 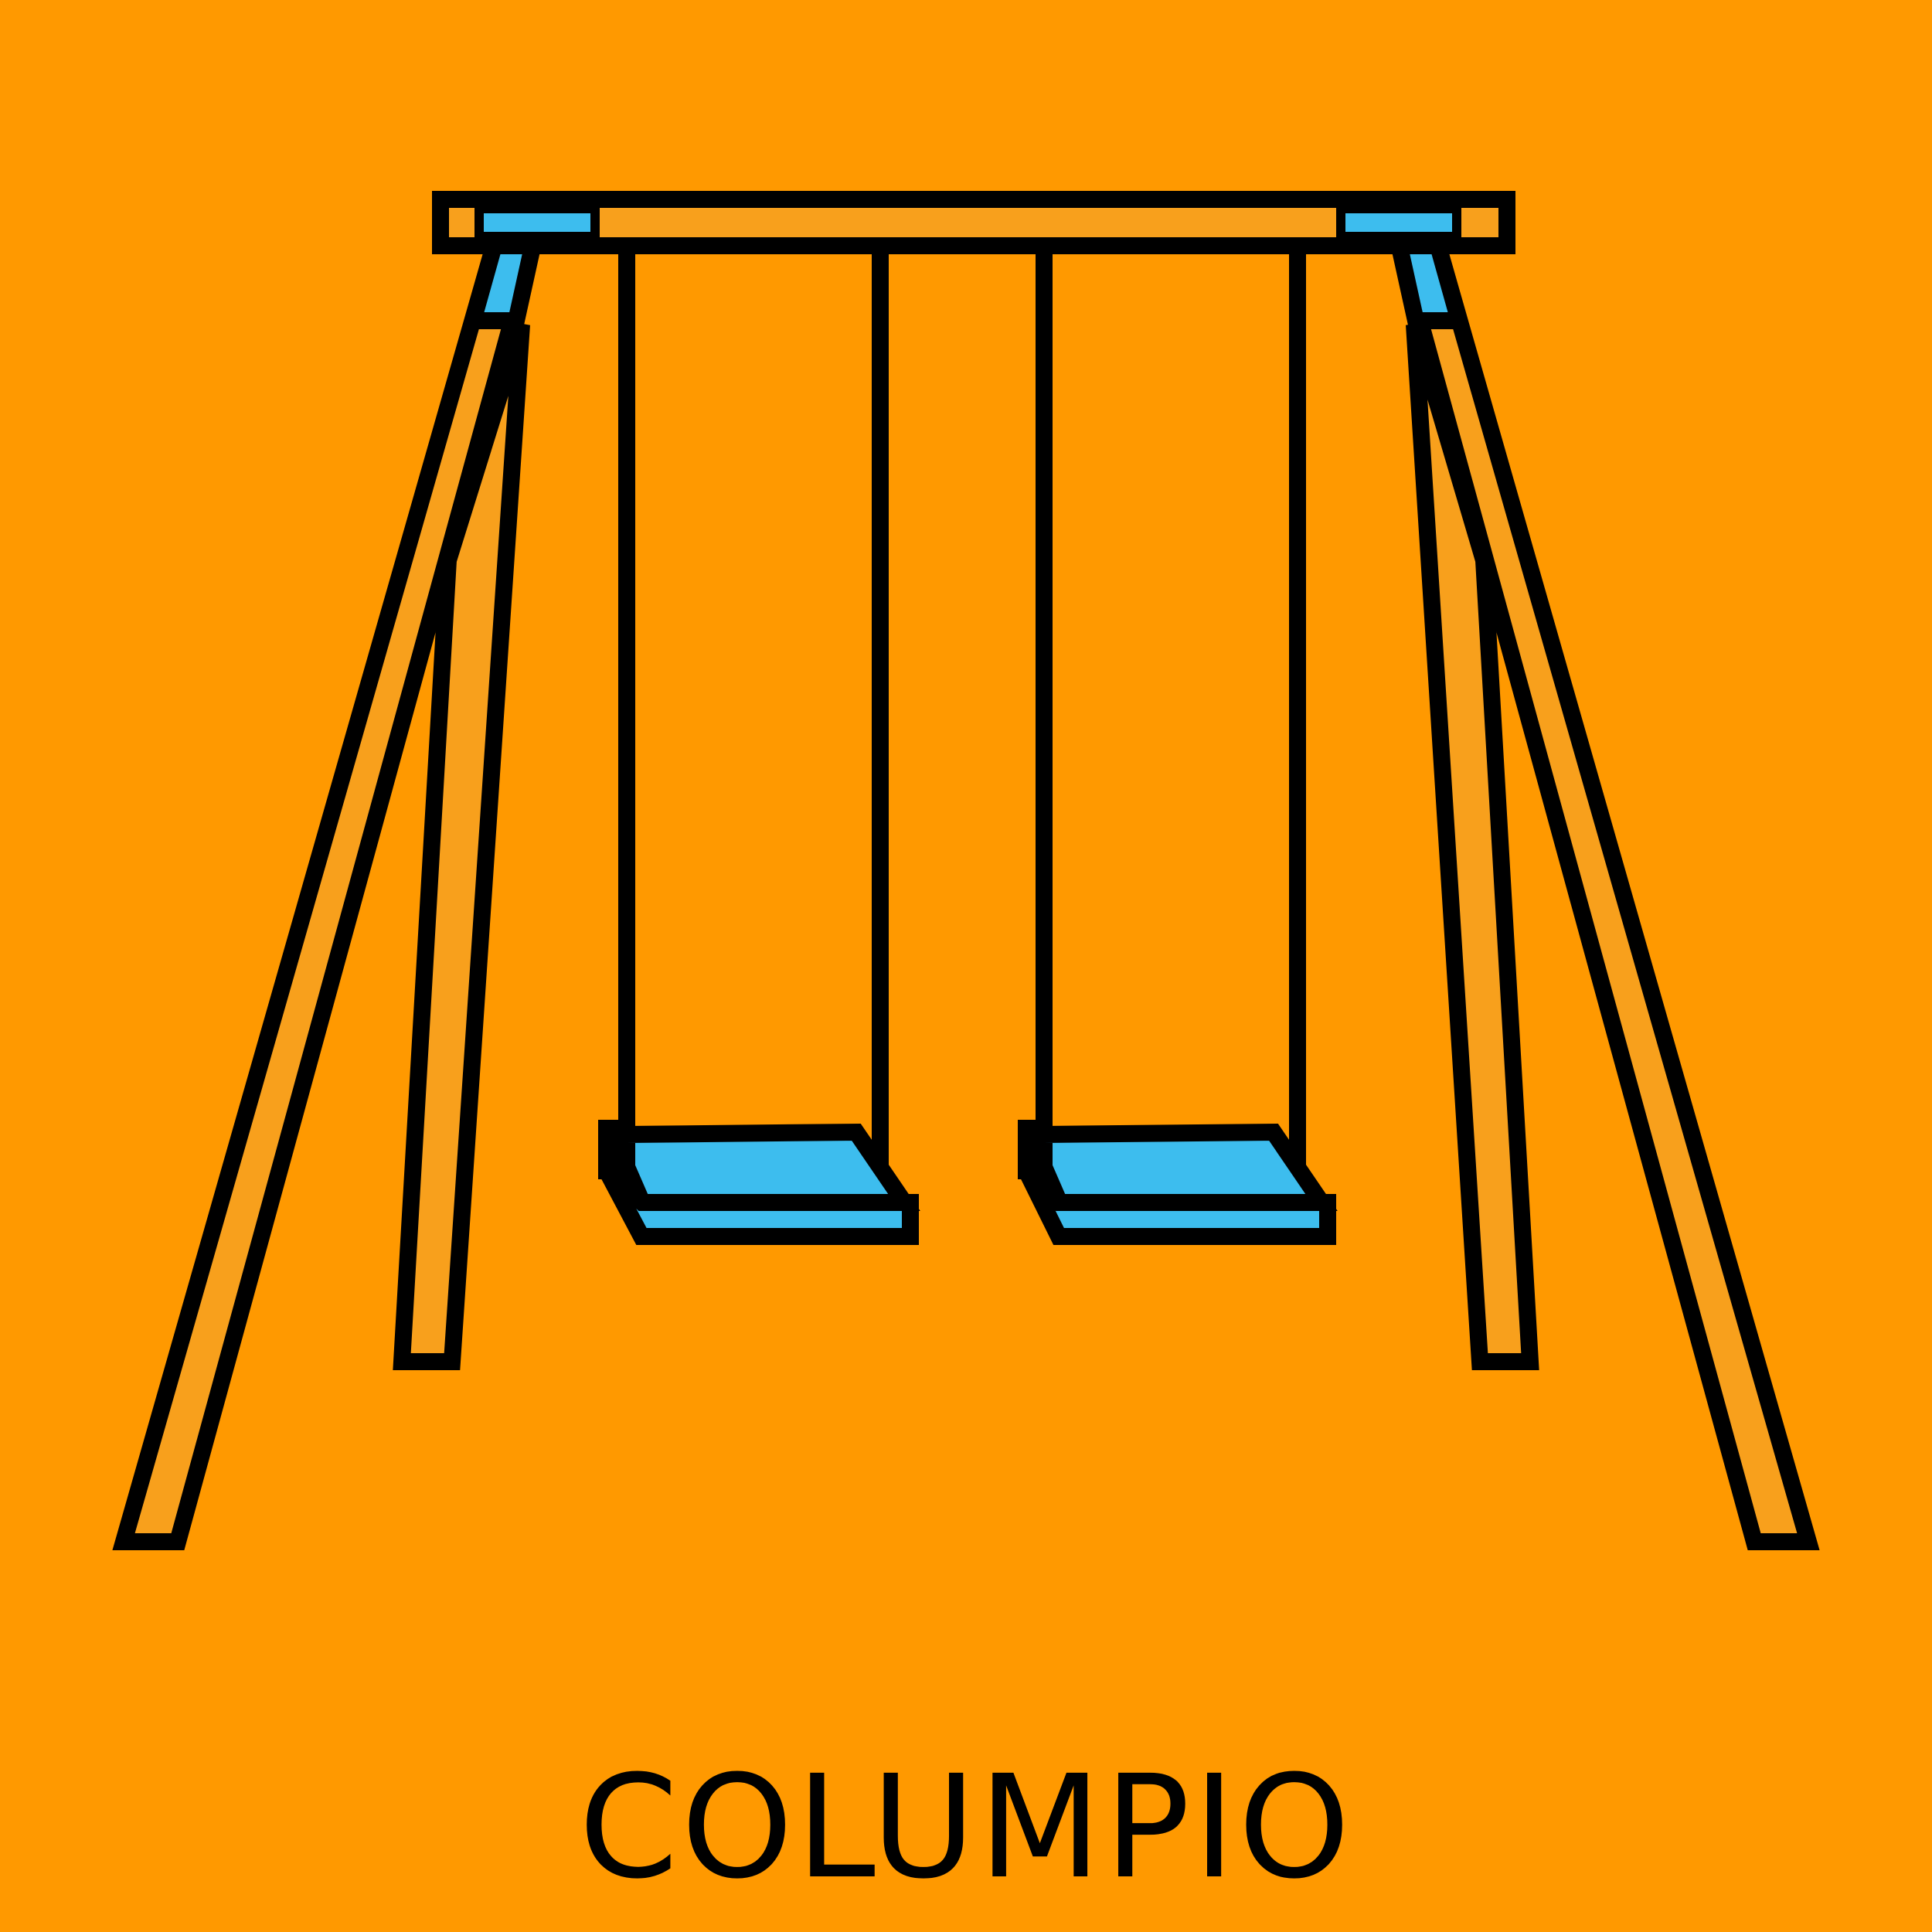 I want to click on top-beam, so click(x=974, y=223).